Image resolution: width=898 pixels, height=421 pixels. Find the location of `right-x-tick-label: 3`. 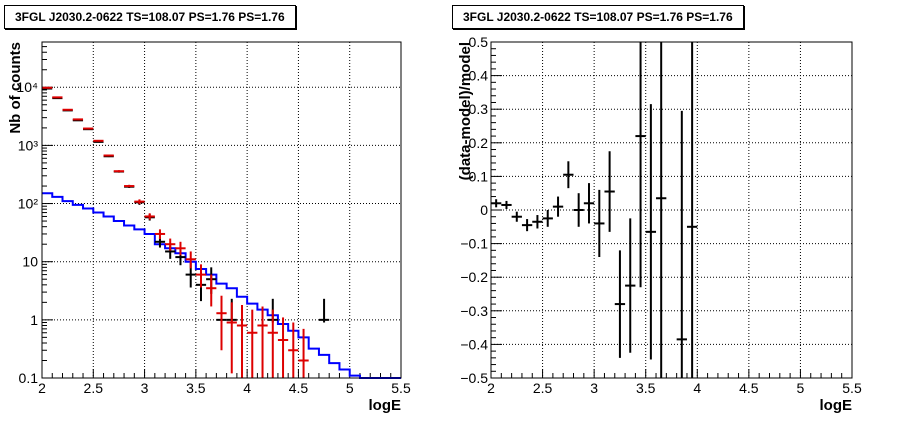

right-x-tick-label: 3 is located at coordinates (594, 388).